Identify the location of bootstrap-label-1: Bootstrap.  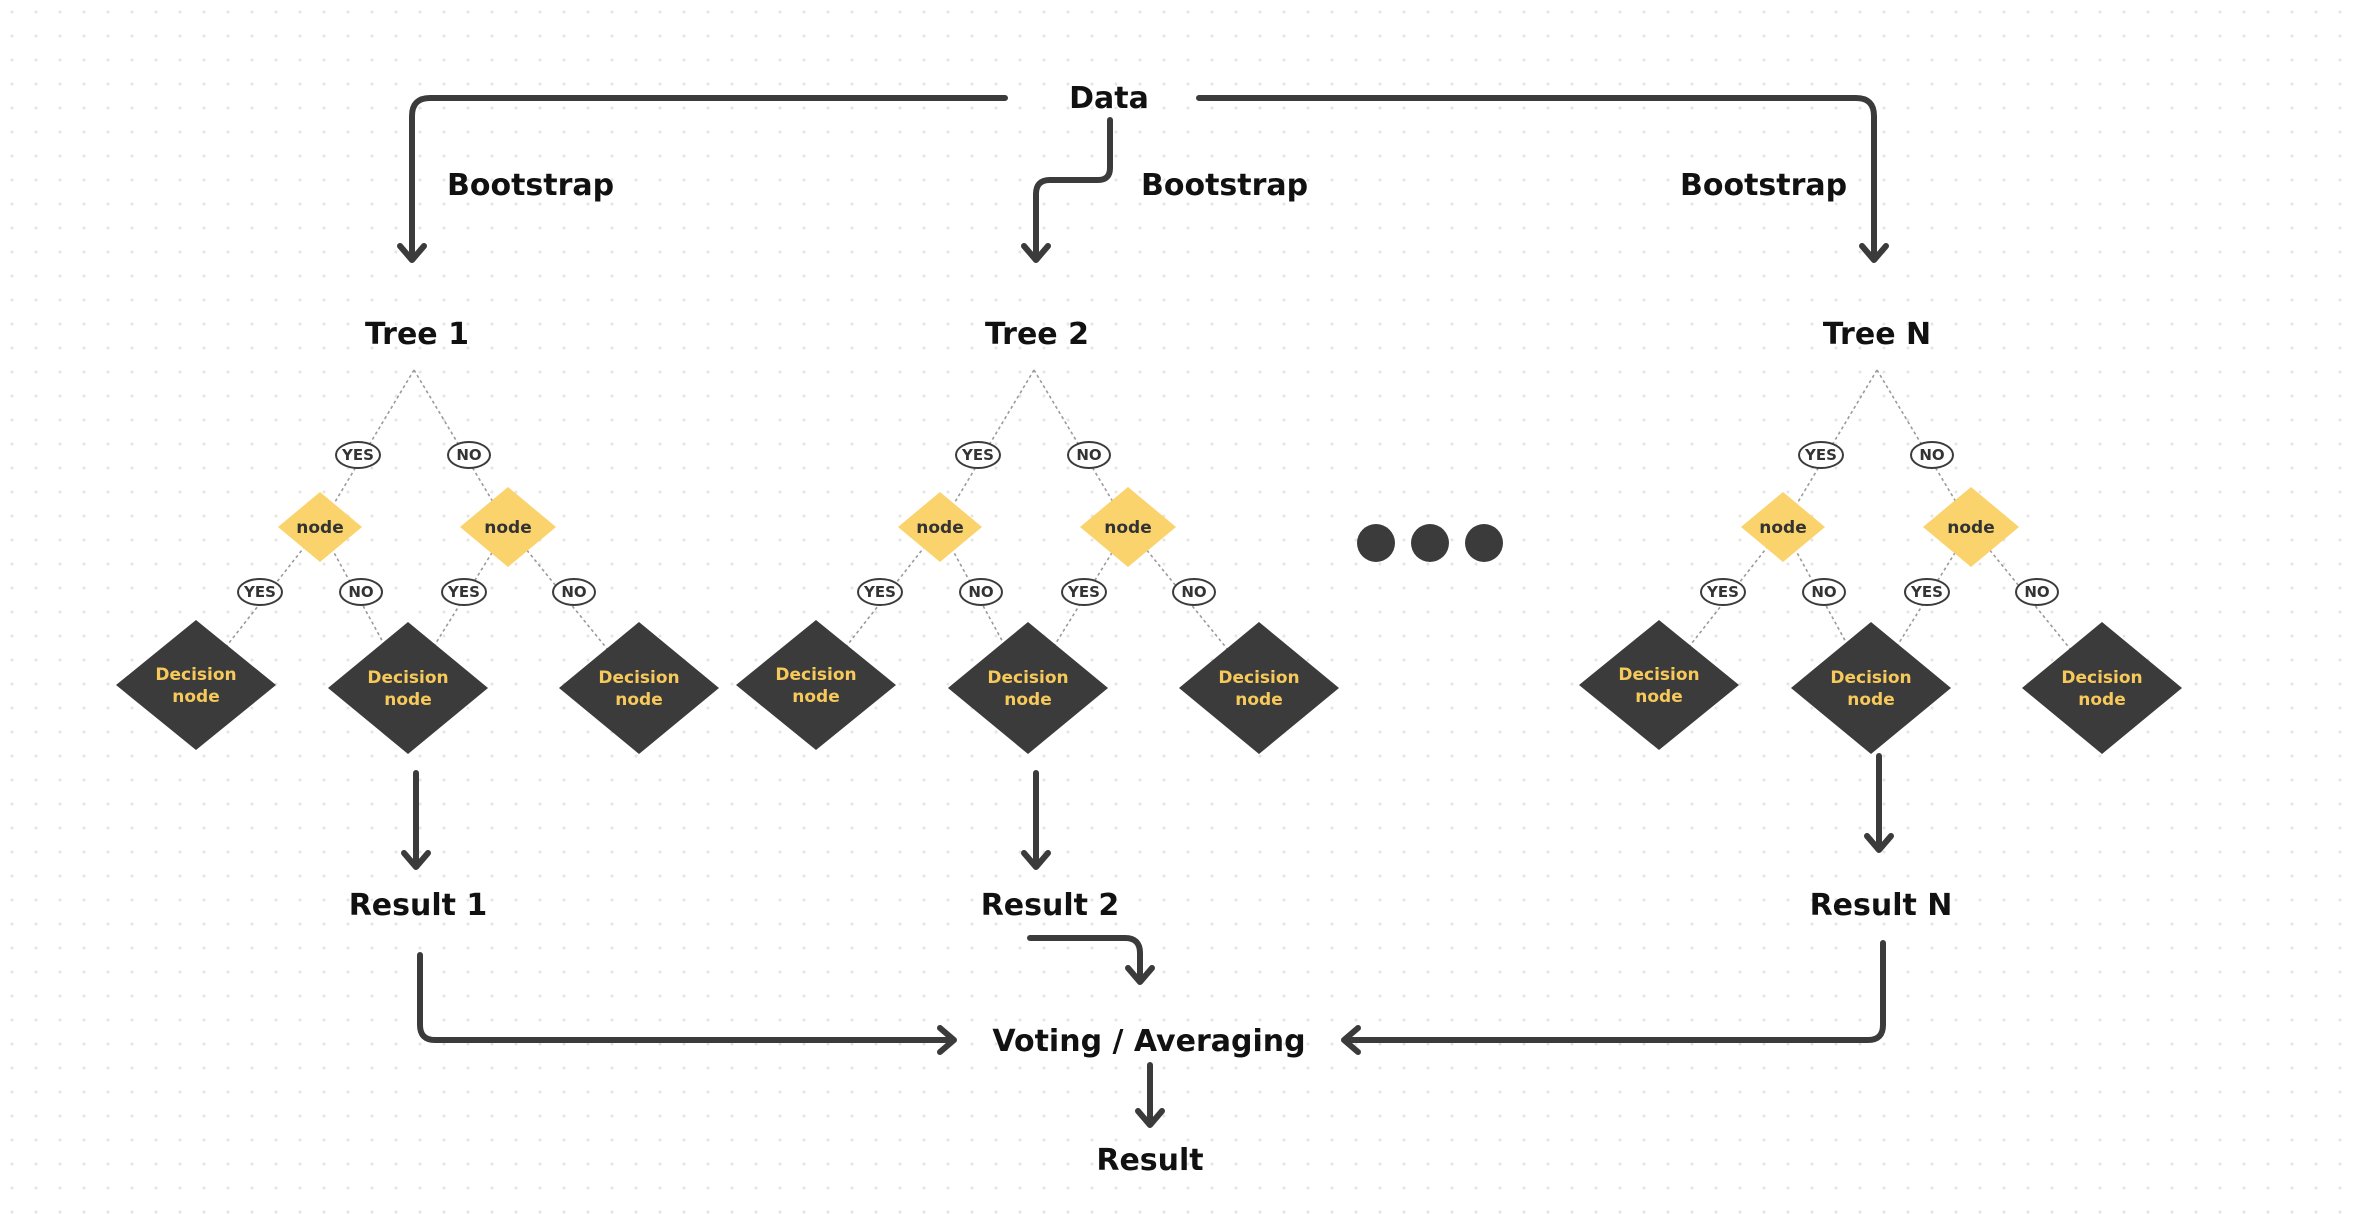
(530, 185).